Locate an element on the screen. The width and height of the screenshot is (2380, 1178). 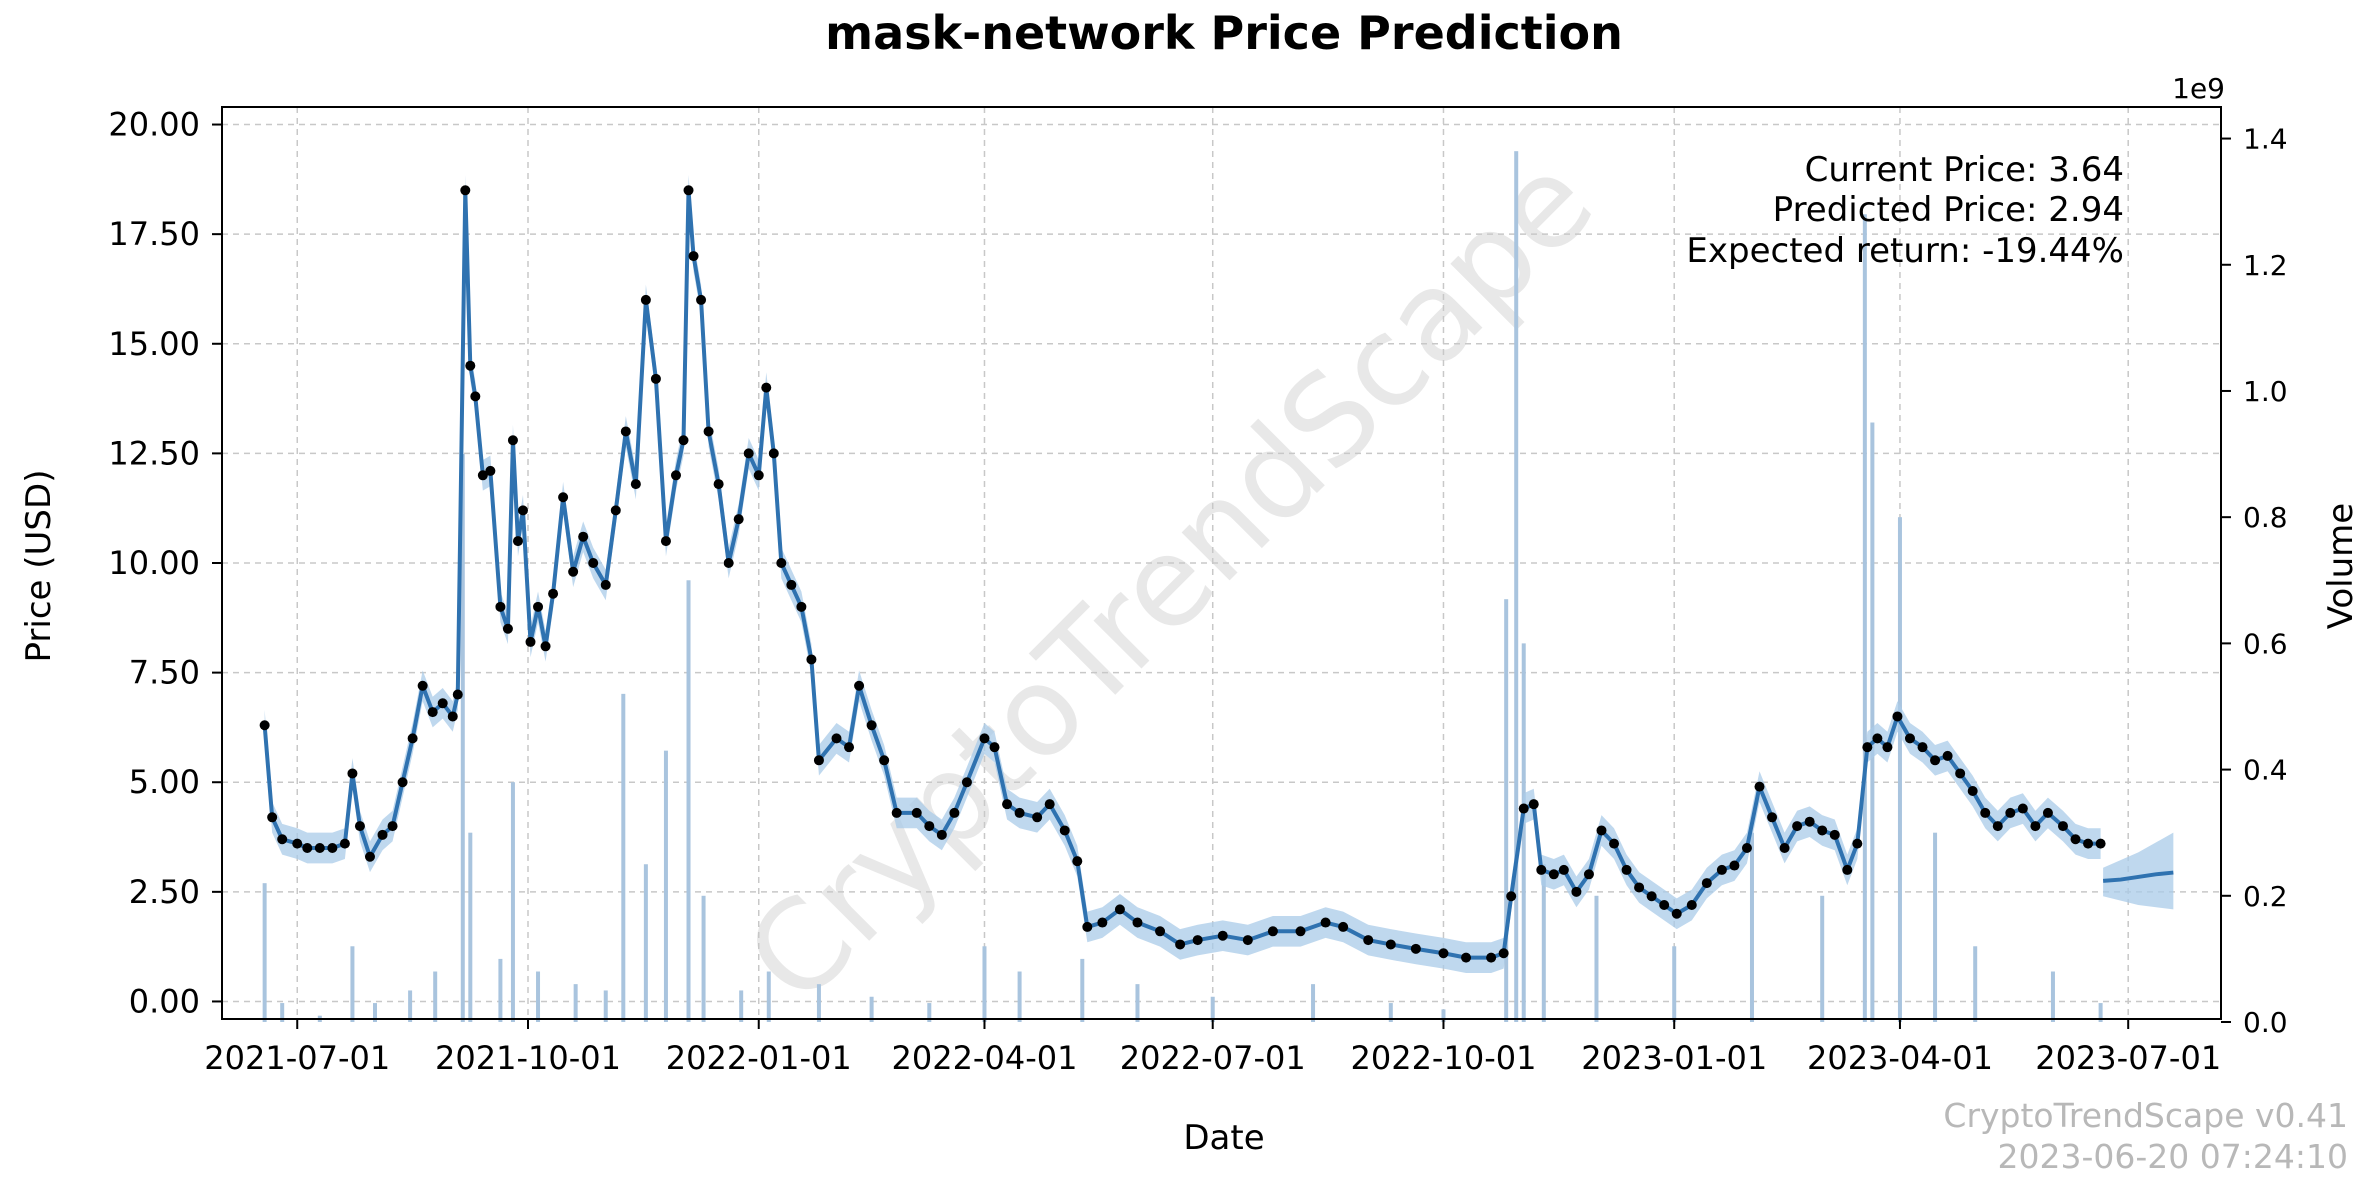
y-tick-label: 2.50 is located at coordinates (164, 892).